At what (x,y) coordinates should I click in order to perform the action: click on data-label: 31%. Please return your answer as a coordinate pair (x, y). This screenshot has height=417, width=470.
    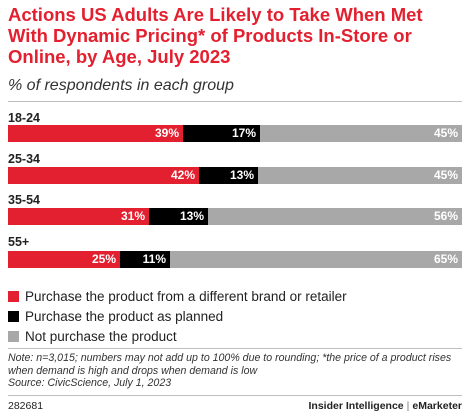
    Looking at the image, I should click on (132, 216).